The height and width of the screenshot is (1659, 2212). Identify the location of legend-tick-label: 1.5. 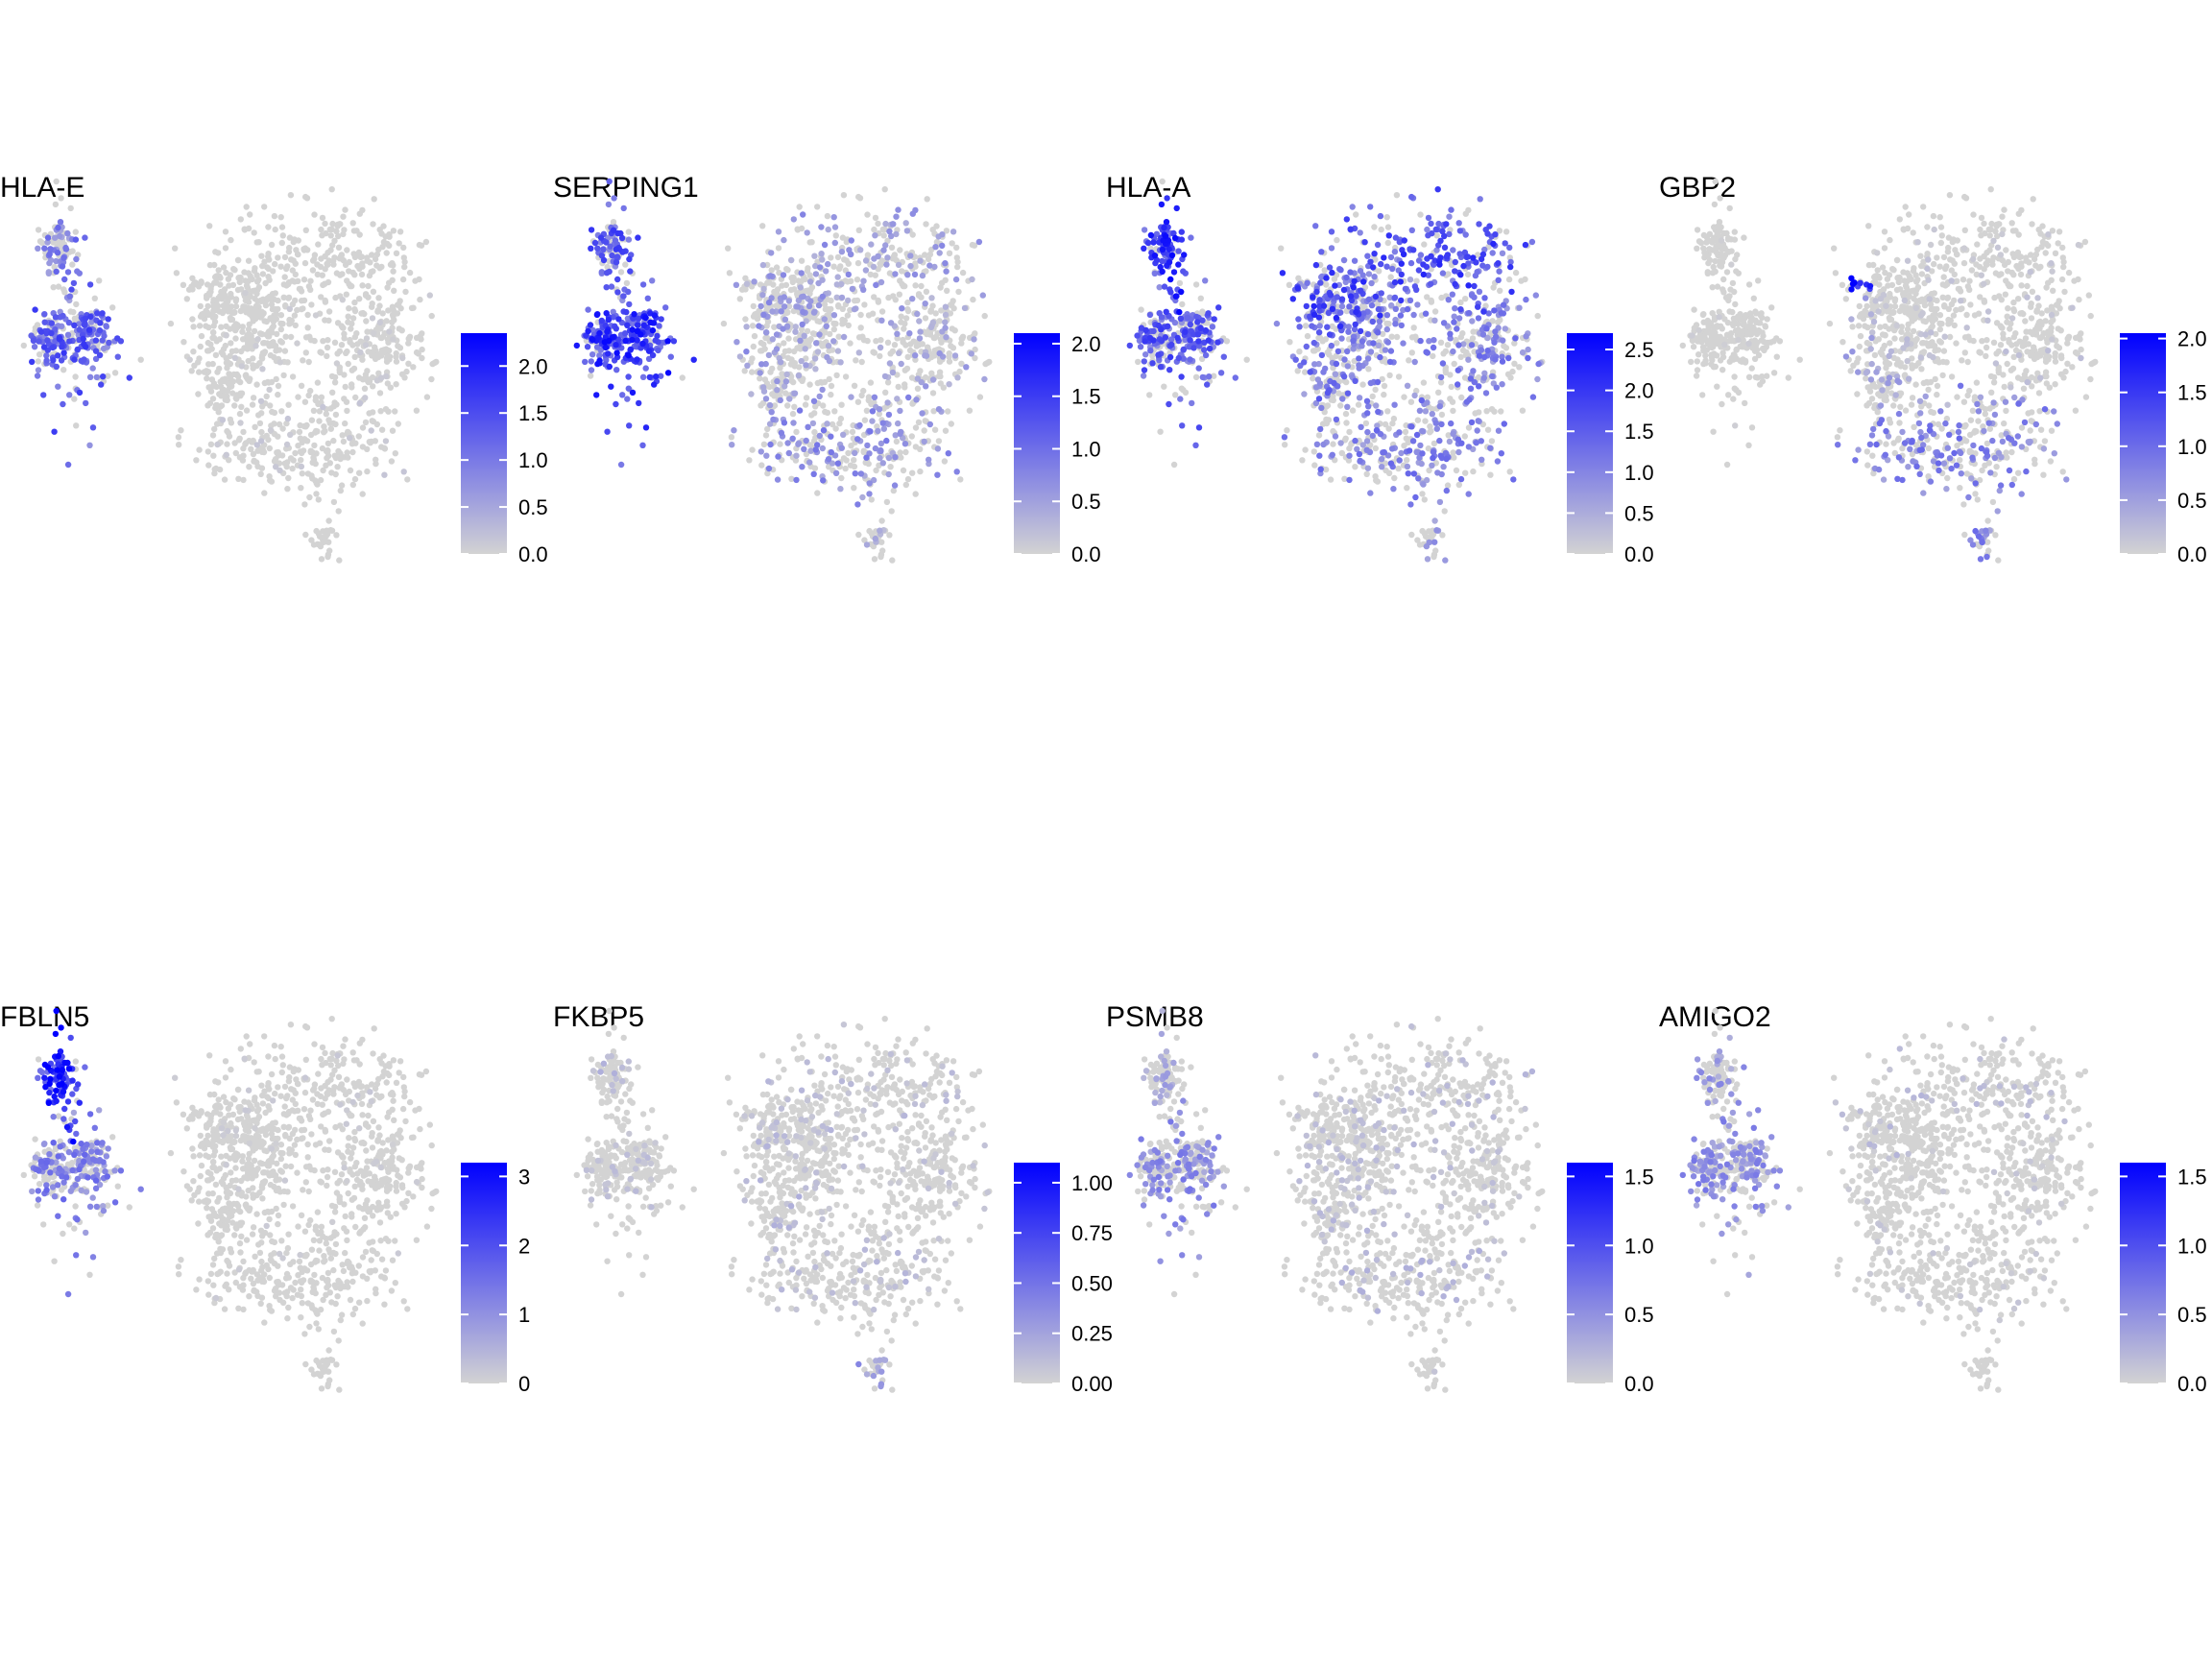
(1086, 397).